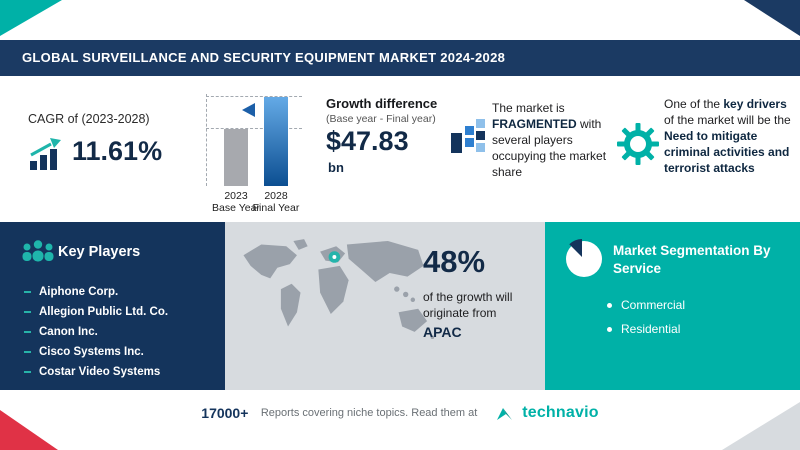  I want to click on driver-mid: of the market will be the, so click(727, 120).